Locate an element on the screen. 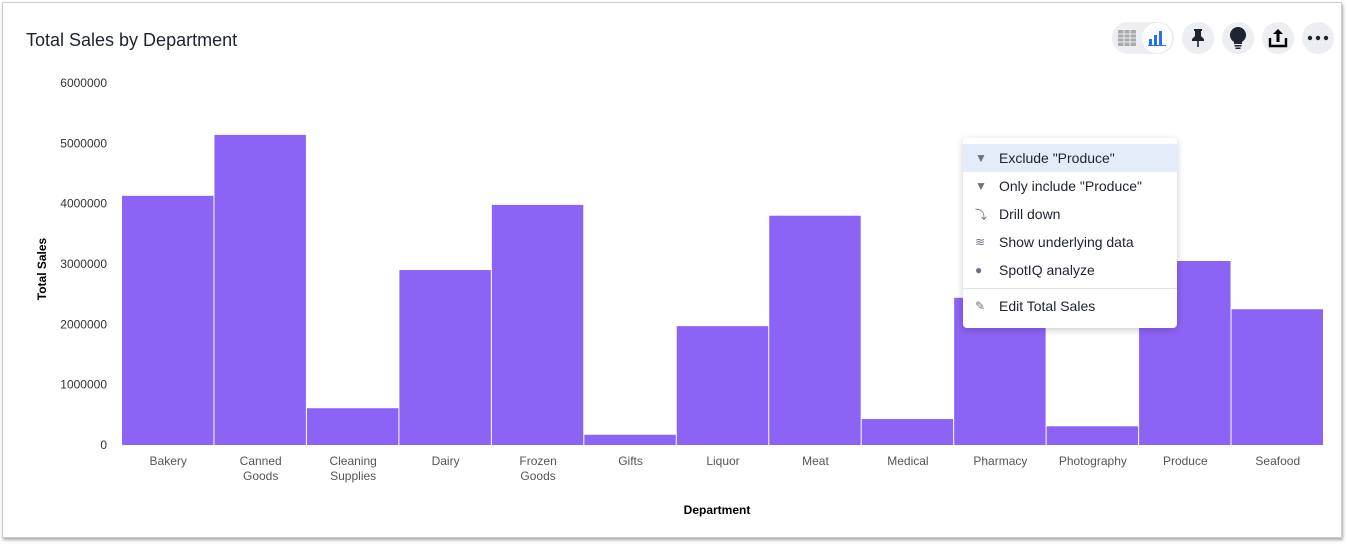 The width and height of the screenshot is (1348, 546). bar-gifts is located at coordinates (630, 439).